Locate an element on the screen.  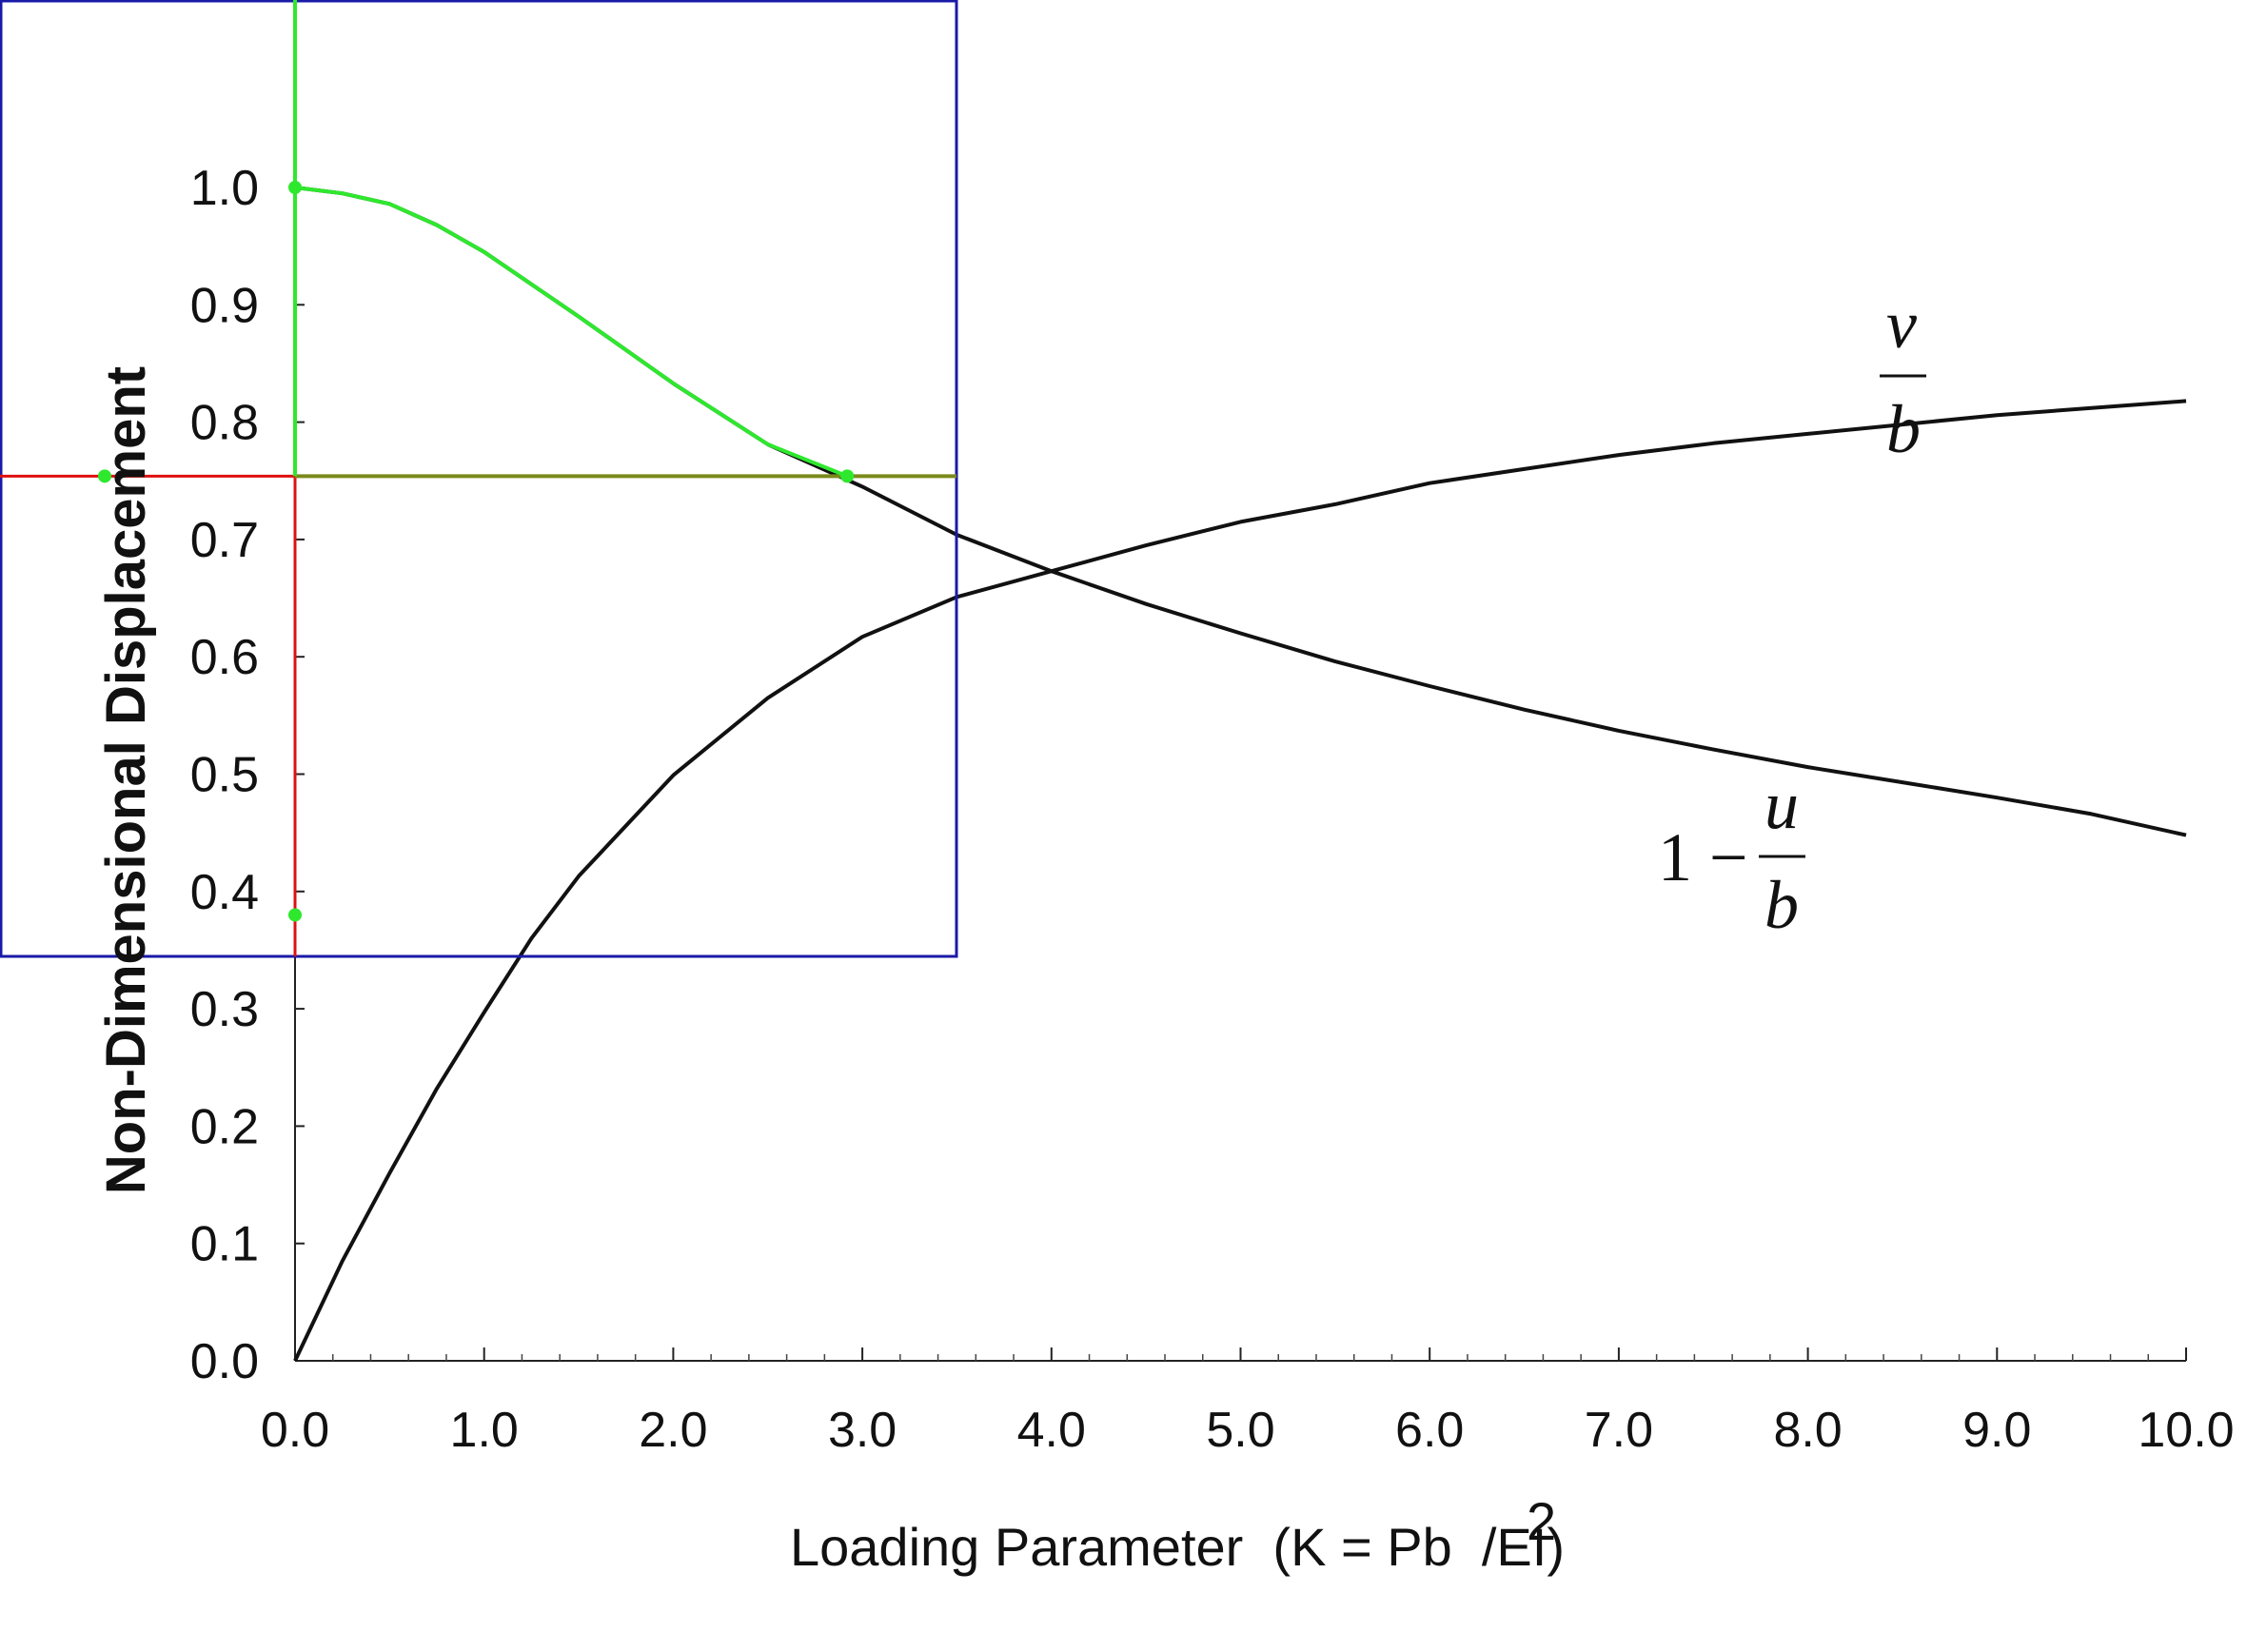
y-tick-label: 0.1 is located at coordinates (224, 1244).